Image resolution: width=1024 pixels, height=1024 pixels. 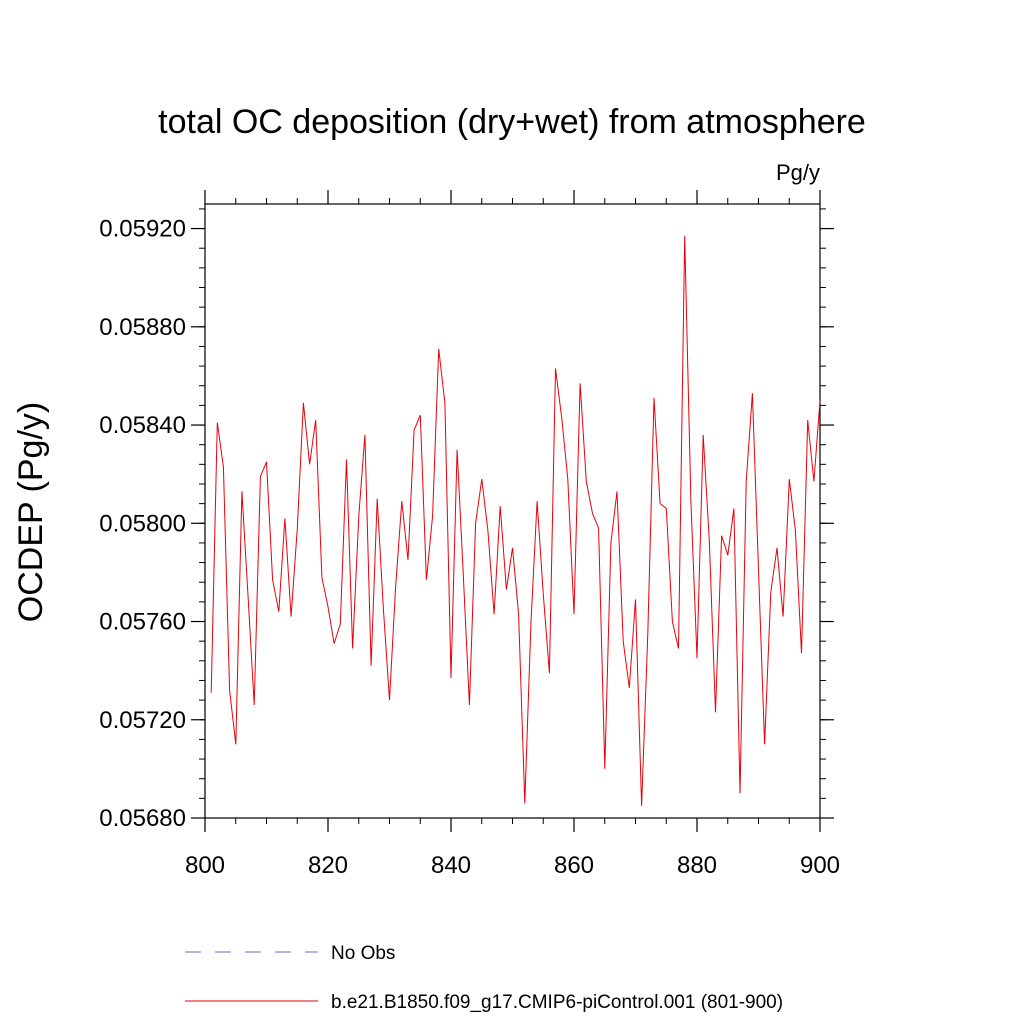 I want to click on units-label: Pg/y, so click(x=798, y=172).